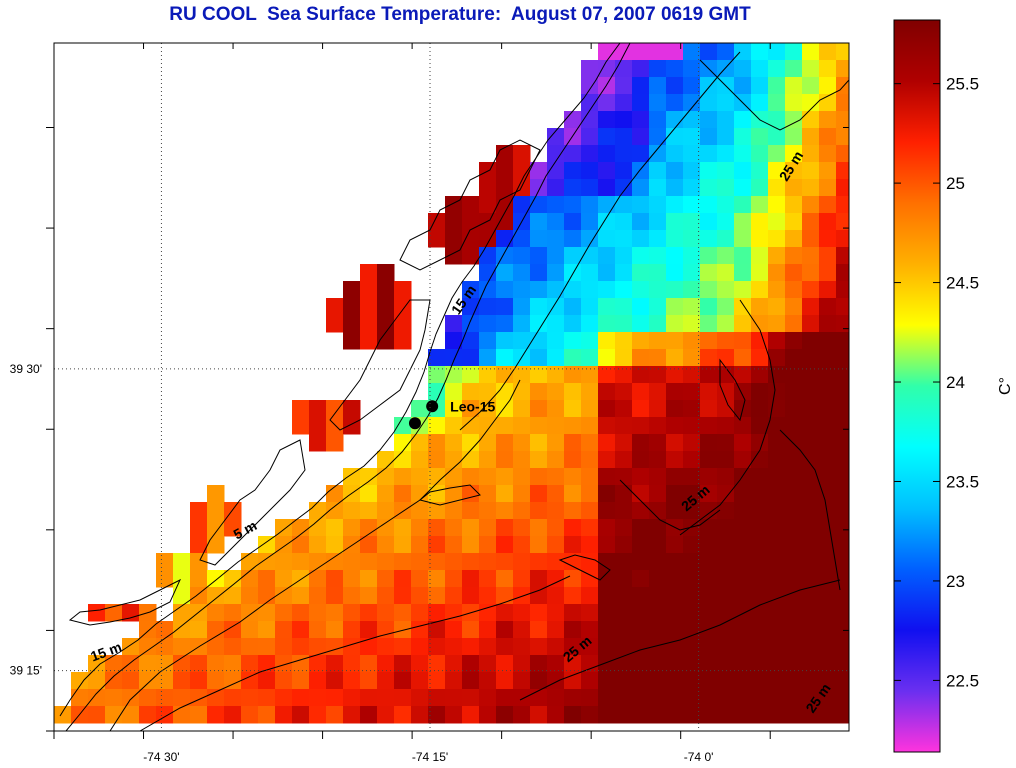  I want to click on colorbar-tick-label: 25.5, so click(962, 84).